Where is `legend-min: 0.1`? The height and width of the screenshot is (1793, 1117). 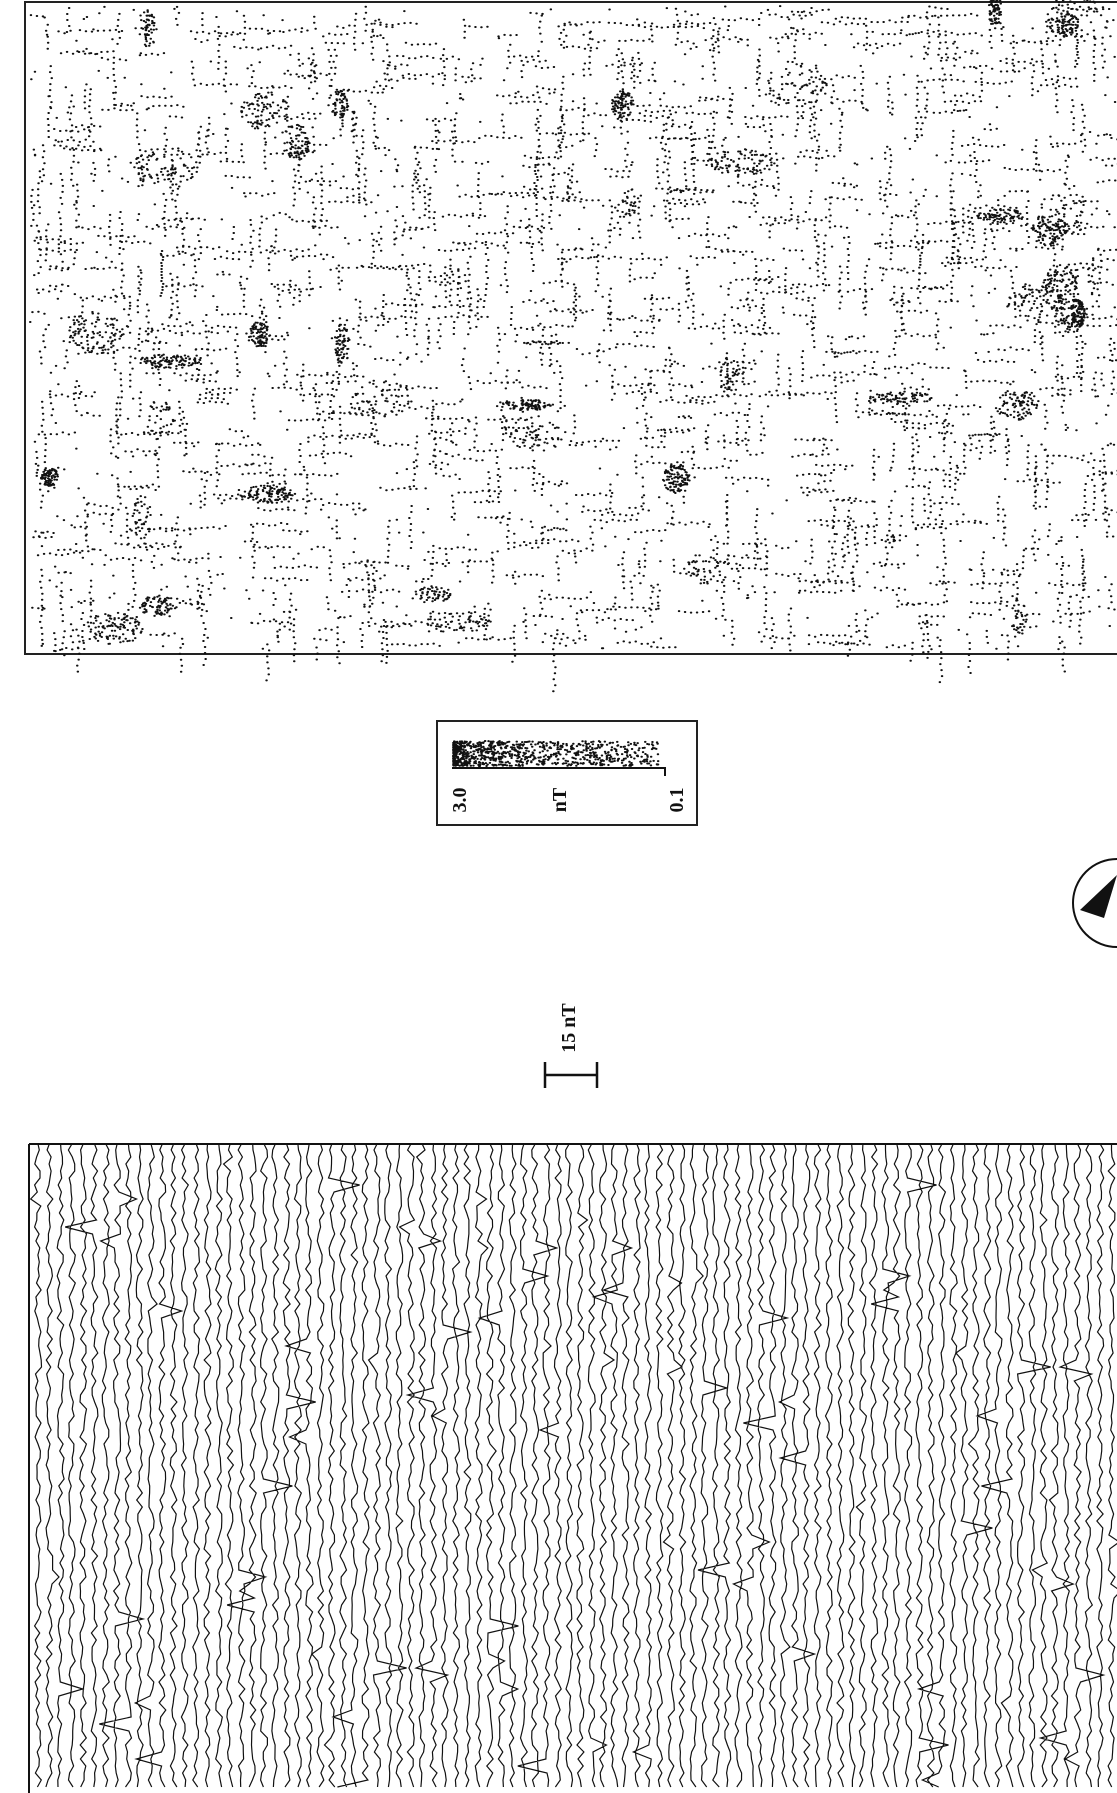 legend-min: 0.1 is located at coordinates (677, 800).